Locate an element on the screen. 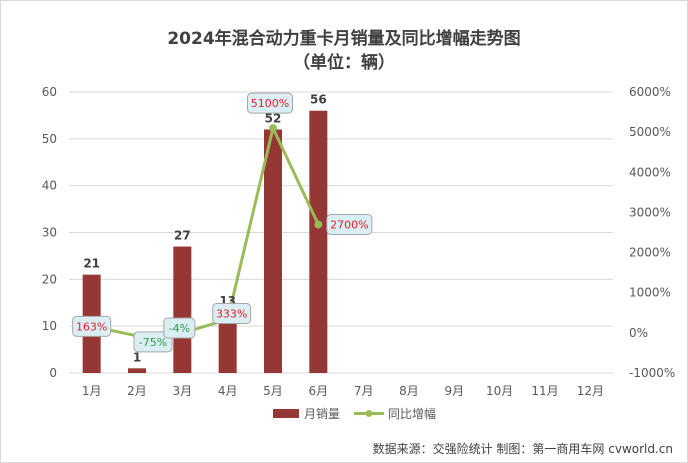  left-axis-tick-label: 10 is located at coordinates (49, 326).